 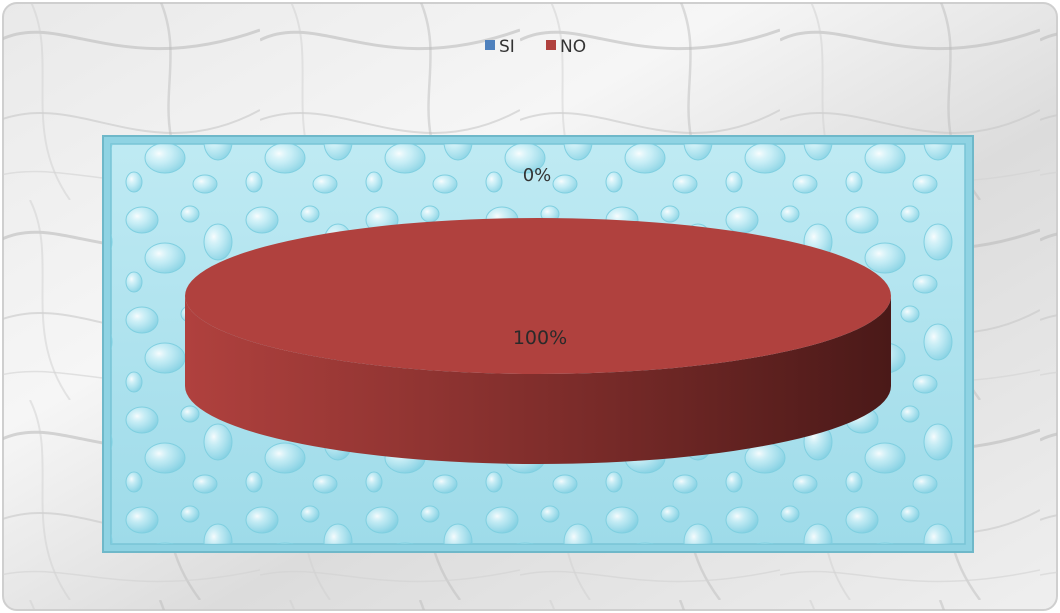 I want to click on legend-item-si: SI, so click(x=500, y=47).